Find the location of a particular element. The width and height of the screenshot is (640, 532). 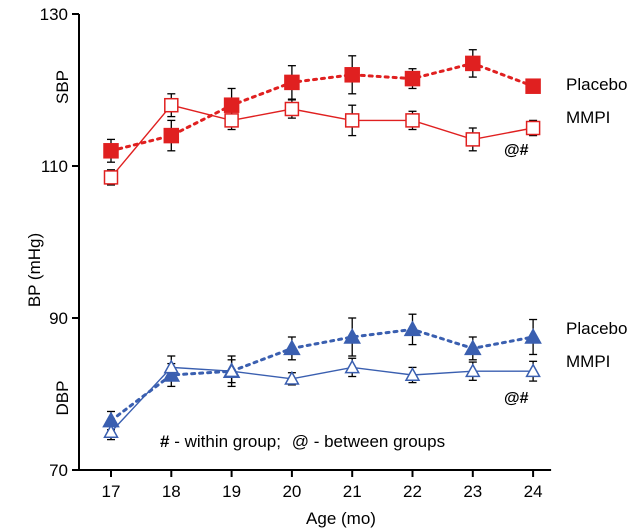

y-tick-label: 70 is located at coordinates (58, 470).